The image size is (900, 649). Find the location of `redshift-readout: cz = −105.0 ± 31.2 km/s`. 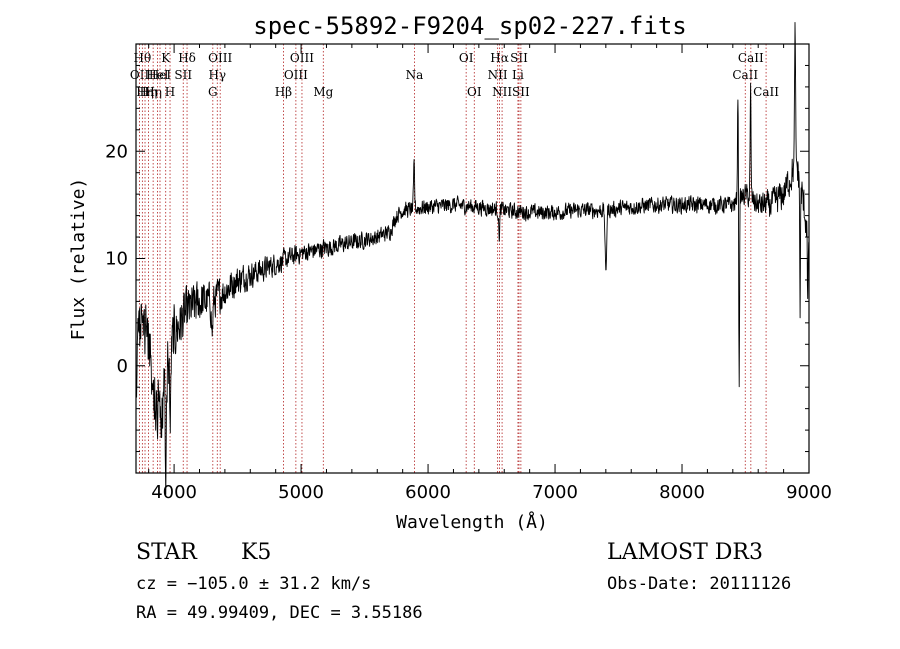

redshift-readout: cz = −105.0 ± 31.2 km/s is located at coordinates (254, 584).